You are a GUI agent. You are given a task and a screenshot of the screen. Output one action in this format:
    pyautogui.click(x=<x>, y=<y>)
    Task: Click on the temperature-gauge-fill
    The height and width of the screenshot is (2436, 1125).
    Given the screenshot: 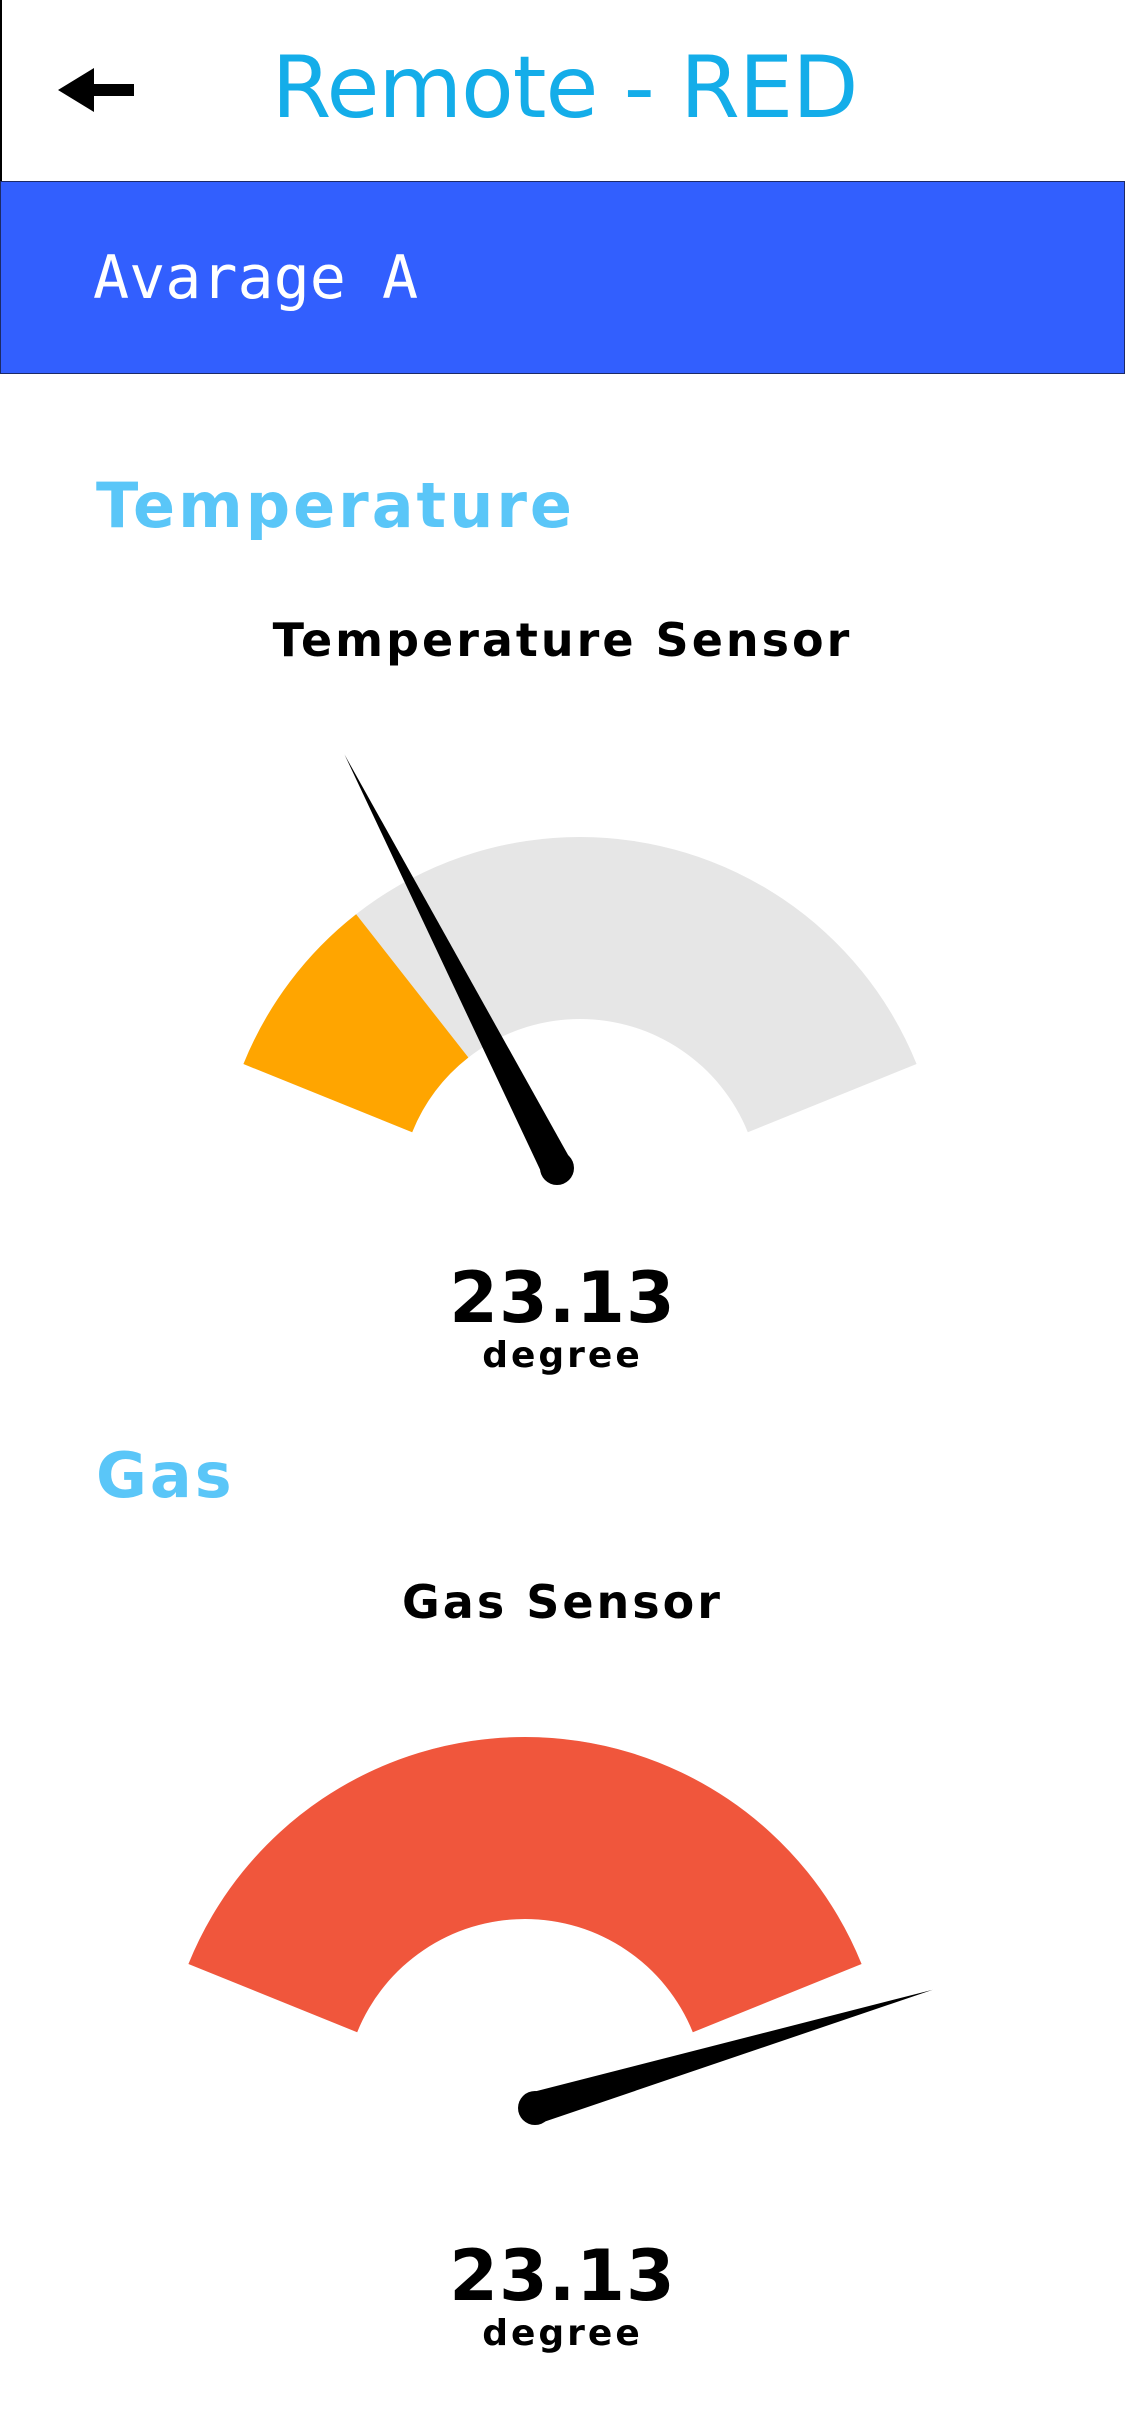 What is the action you would take?
    pyautogui.click(x=356, y=1023)
    